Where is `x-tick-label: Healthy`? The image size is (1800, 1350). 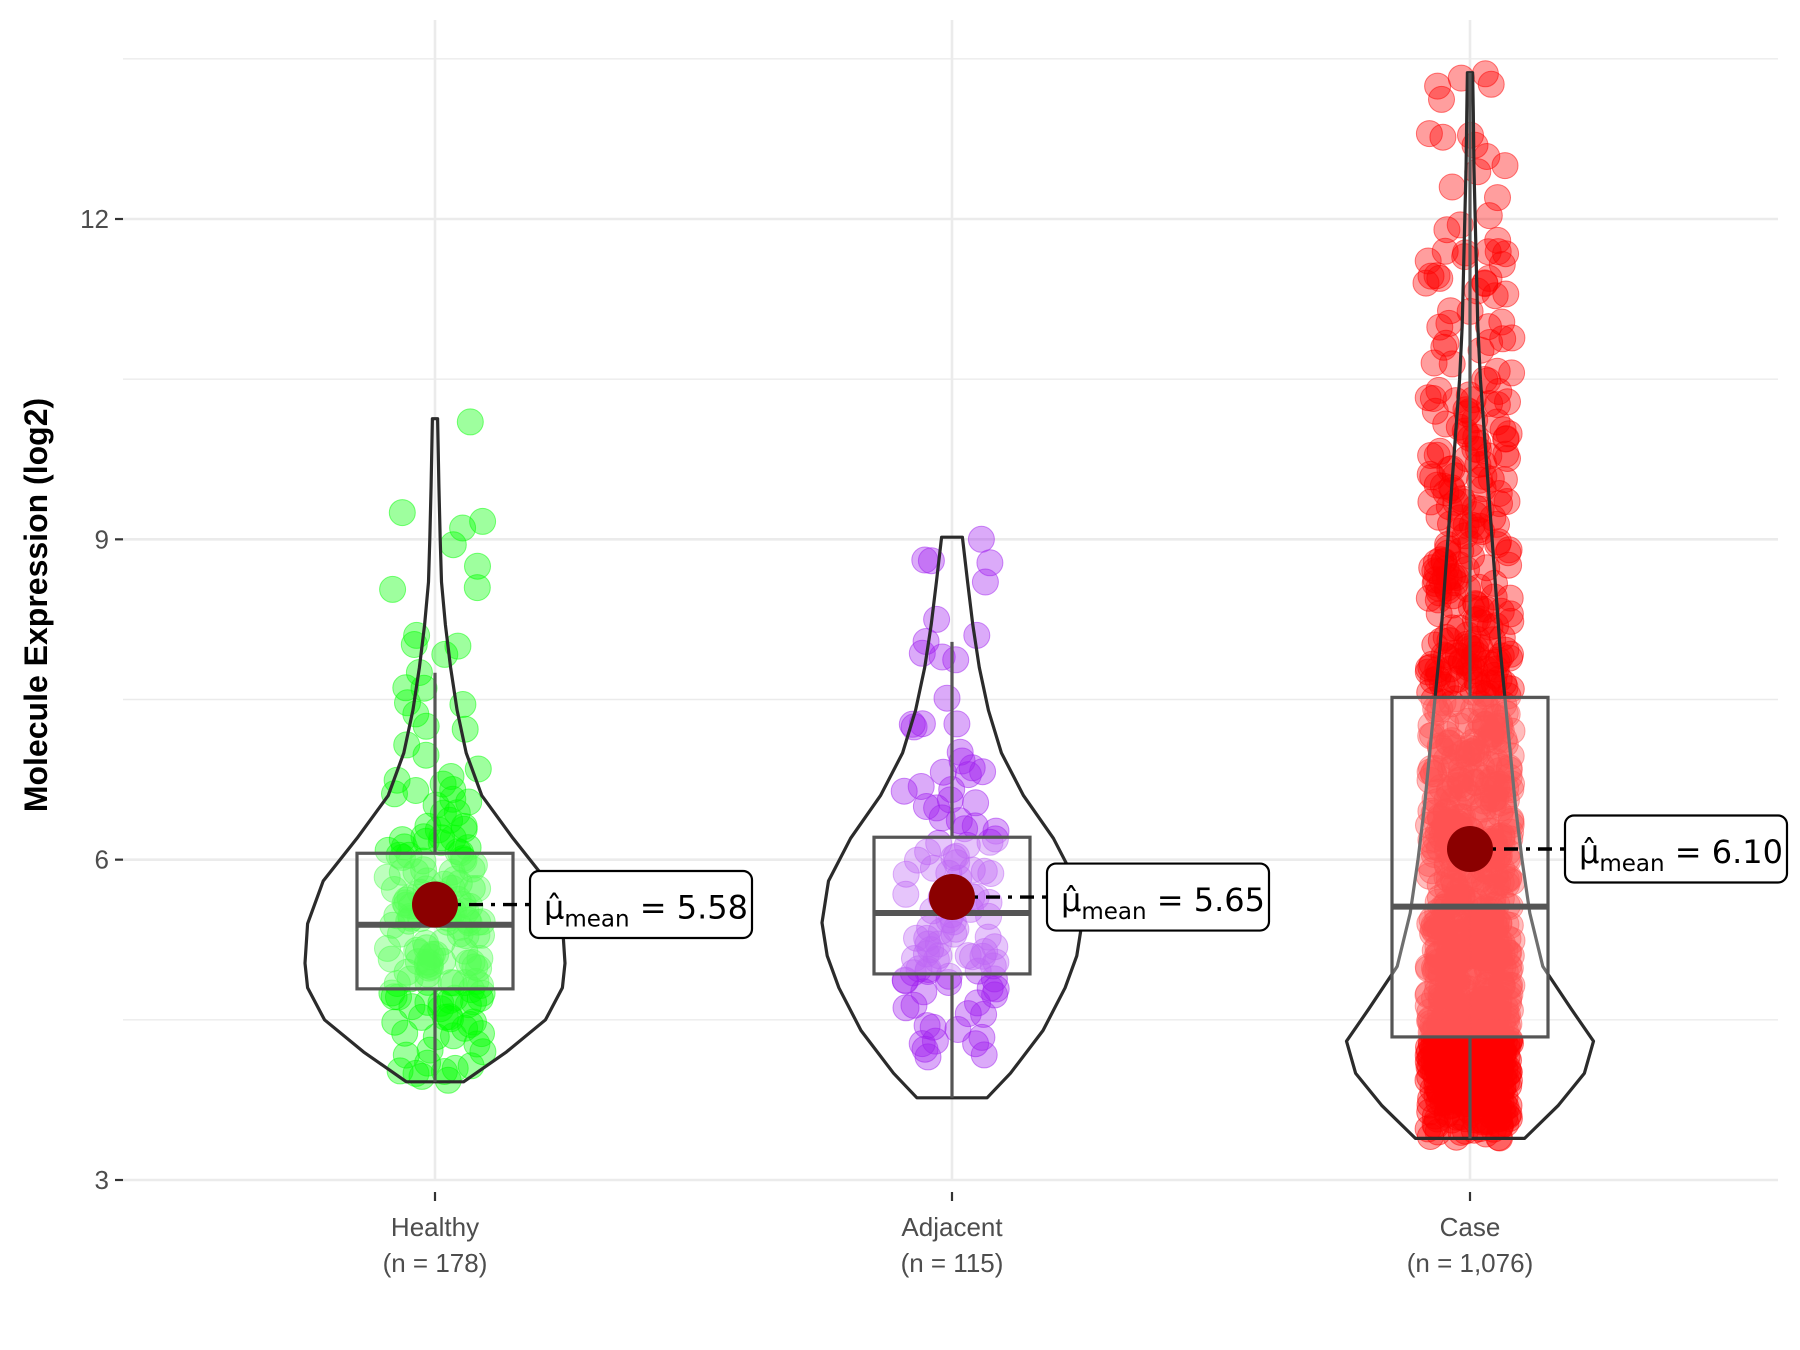
x-tick-label: Healthy is located at coordinates (435, 1227).